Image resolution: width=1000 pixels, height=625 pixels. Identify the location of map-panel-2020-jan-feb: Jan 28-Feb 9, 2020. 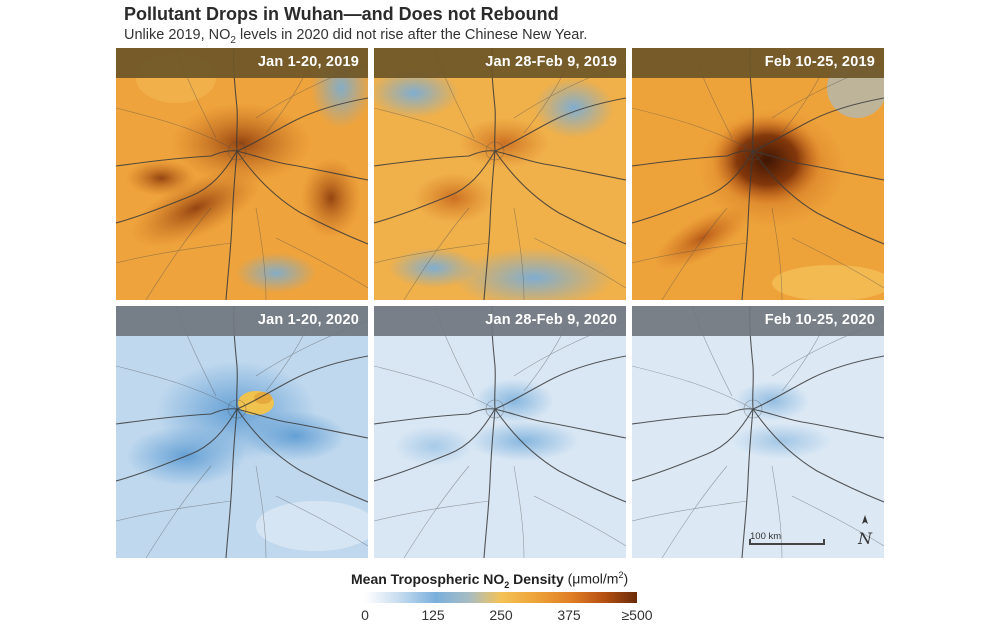
(500, 432).